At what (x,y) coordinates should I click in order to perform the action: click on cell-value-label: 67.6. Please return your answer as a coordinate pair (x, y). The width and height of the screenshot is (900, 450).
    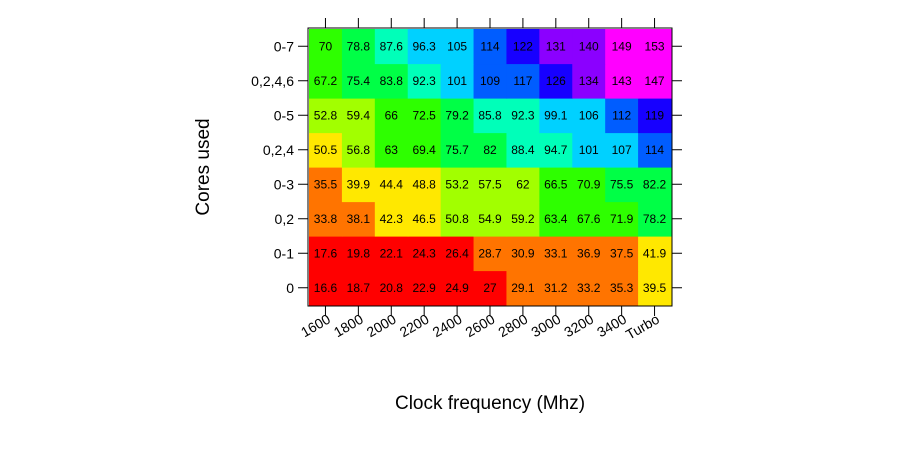
    Looking at the image, I should click on (589, 219).